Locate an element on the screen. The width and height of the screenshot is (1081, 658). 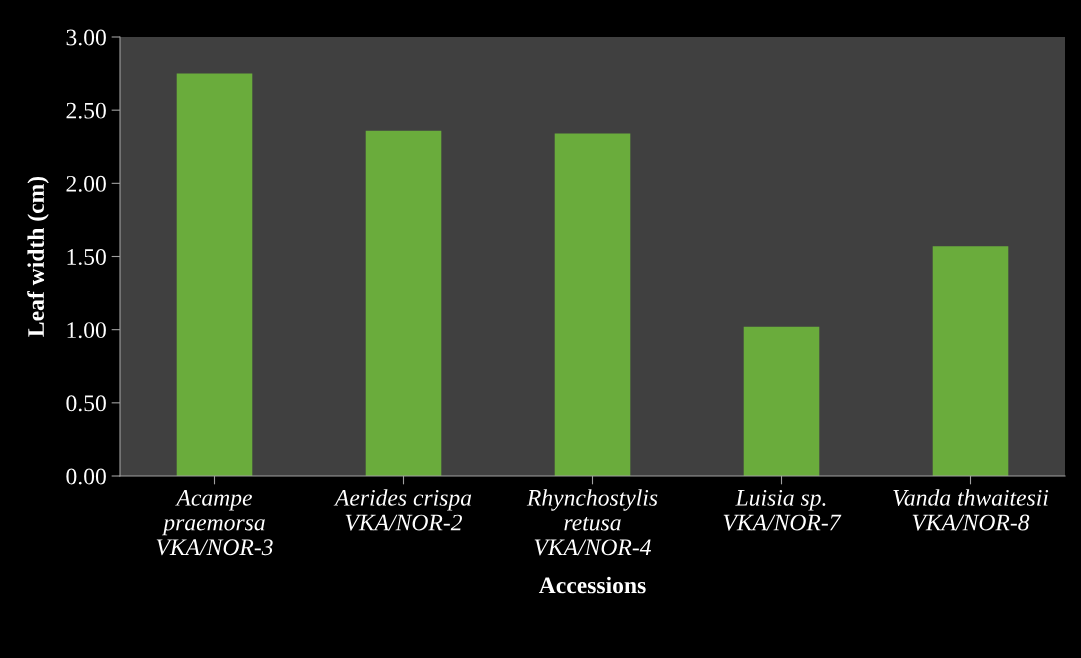
x-tick-label: Vanda thwaitesii VKA/NOR-8 is located at coordinates (971, 510).